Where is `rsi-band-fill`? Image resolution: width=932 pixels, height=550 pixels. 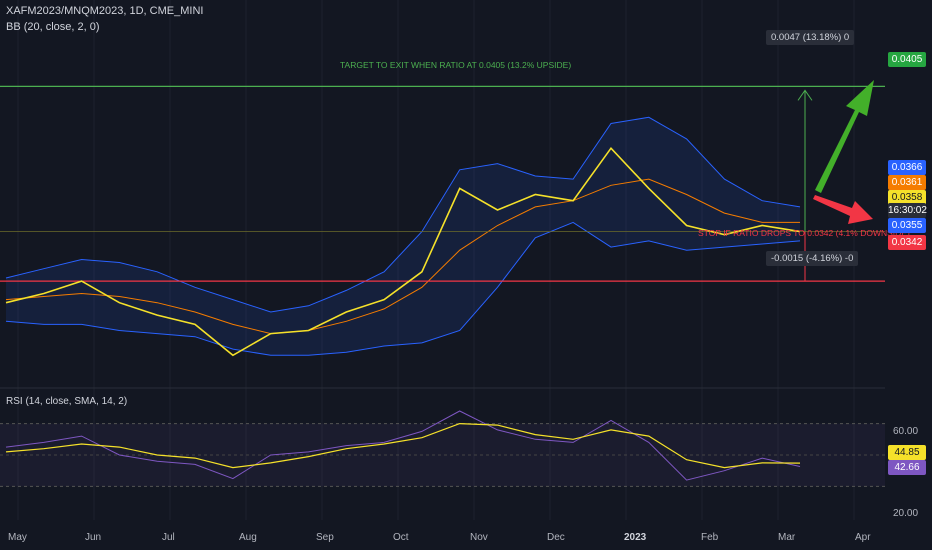 rsi-band-fill is located at coordinates (442, 455).